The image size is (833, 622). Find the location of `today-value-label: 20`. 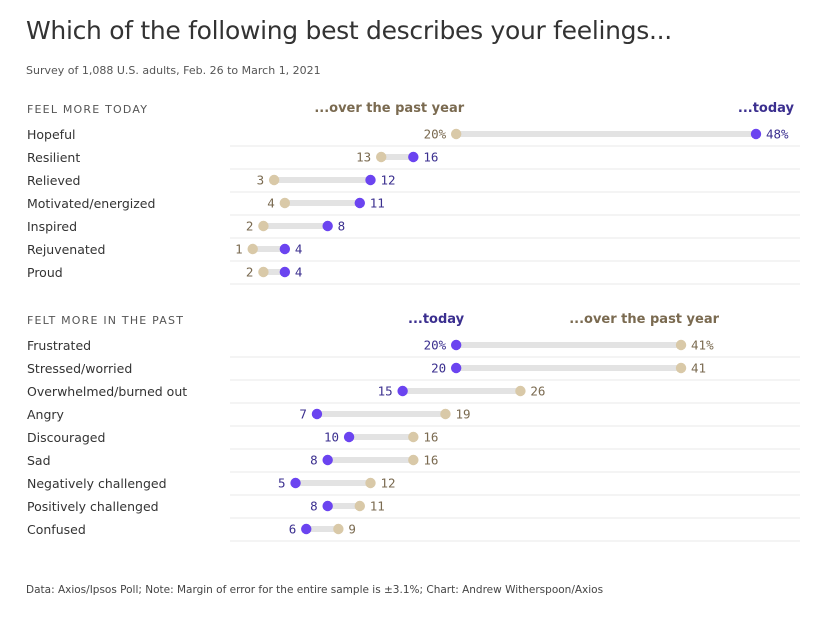

today-value-label: 20 is located at coordinates (438, 368).